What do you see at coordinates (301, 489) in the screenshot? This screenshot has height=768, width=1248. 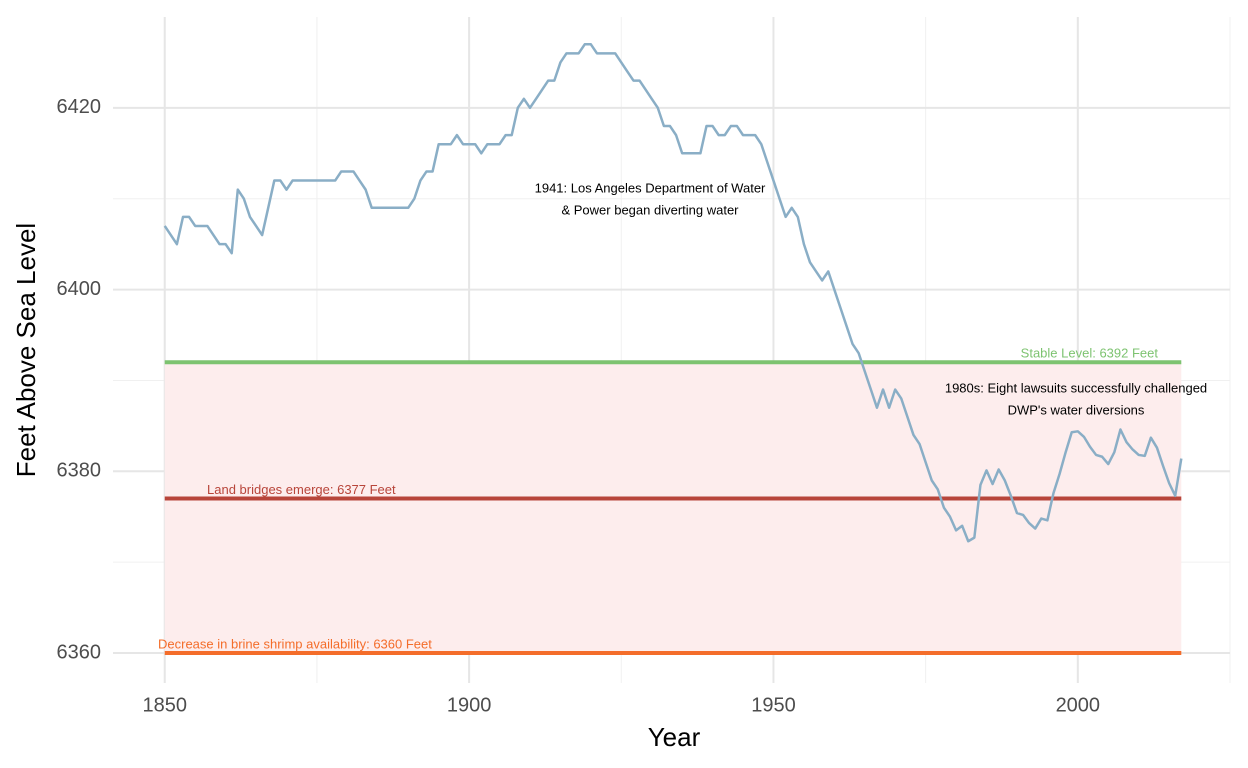 I see `reference-label: Land bridges emerge: 6377 Feet` at bounding box center [301, 489].